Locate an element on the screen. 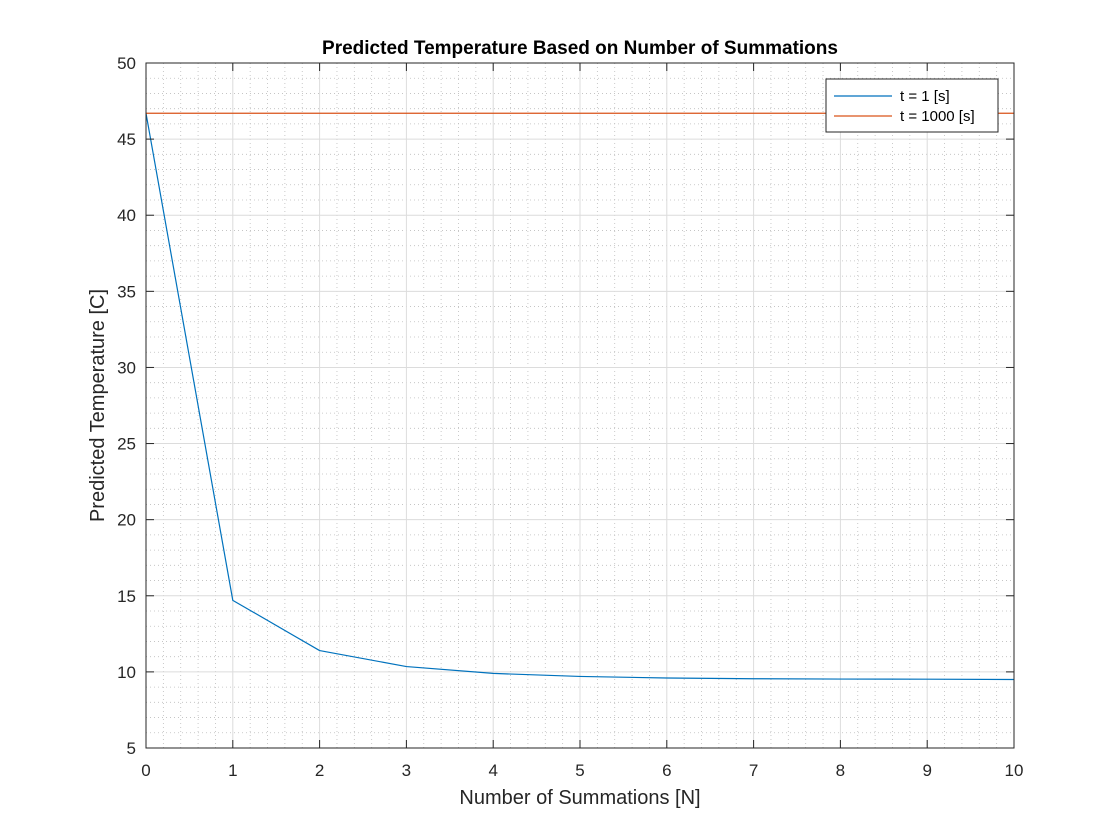 This screenshot has height=840, width=1120. y-tick-label: 20 is located at coordinates (126, 520).